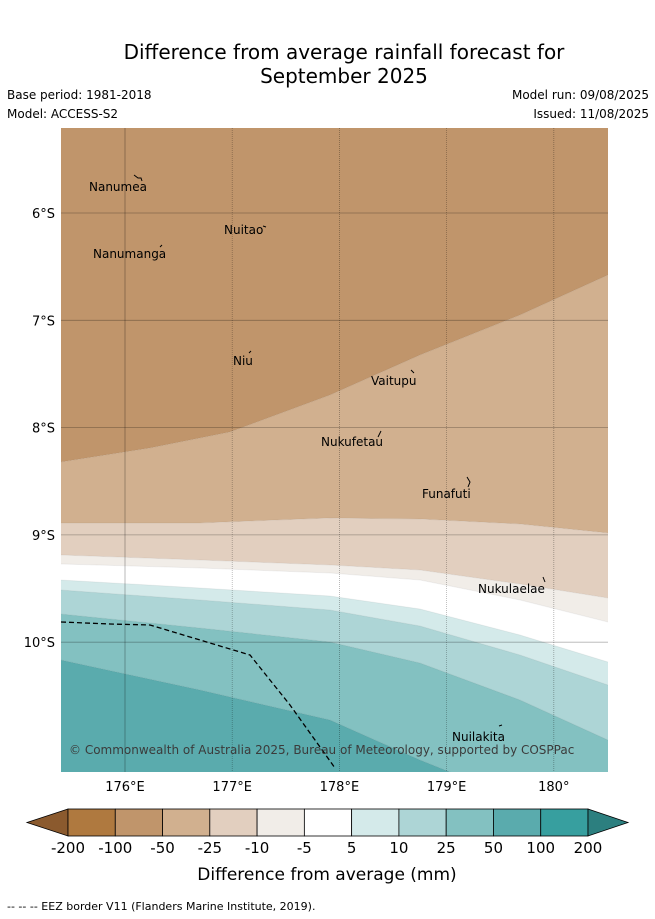 The width and height of the screenshot is (655, 919). Describe the element at coordinates (540, 848) in the screenshot. I see `colorbar-tick-label: 100` at that location.